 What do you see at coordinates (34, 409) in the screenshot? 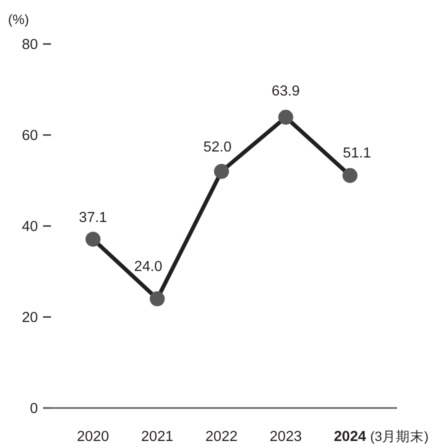
I see `y-tick-label: 0` at bounding box center [34, 409].